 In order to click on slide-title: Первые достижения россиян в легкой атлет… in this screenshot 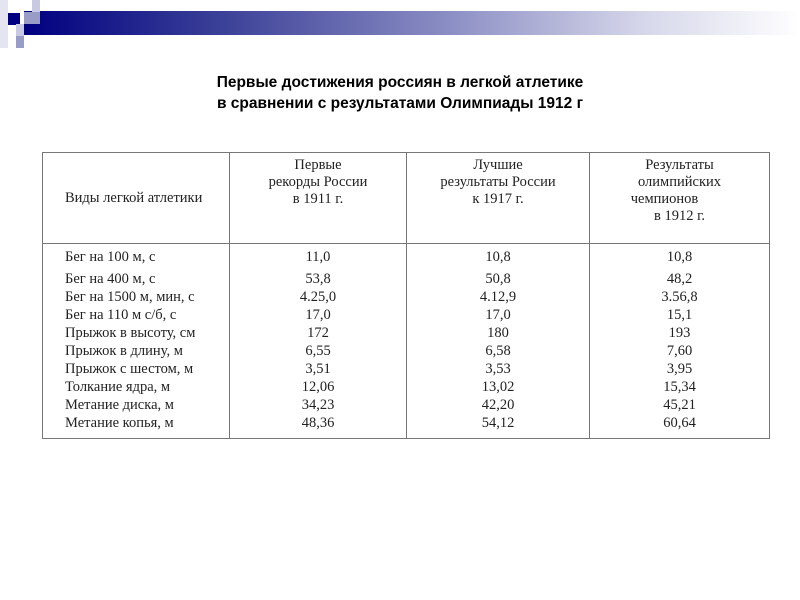, I will do `click(400, 93)`.